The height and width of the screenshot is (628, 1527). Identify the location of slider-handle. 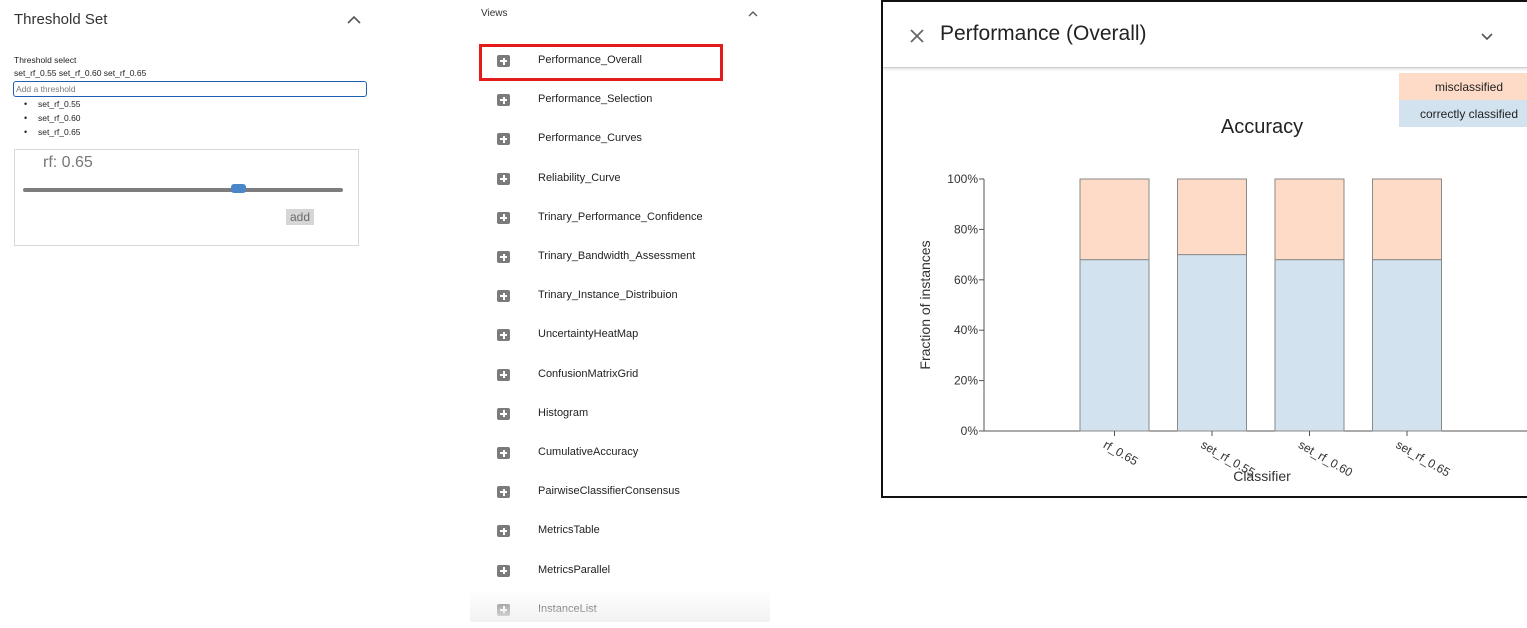
(238, 188).